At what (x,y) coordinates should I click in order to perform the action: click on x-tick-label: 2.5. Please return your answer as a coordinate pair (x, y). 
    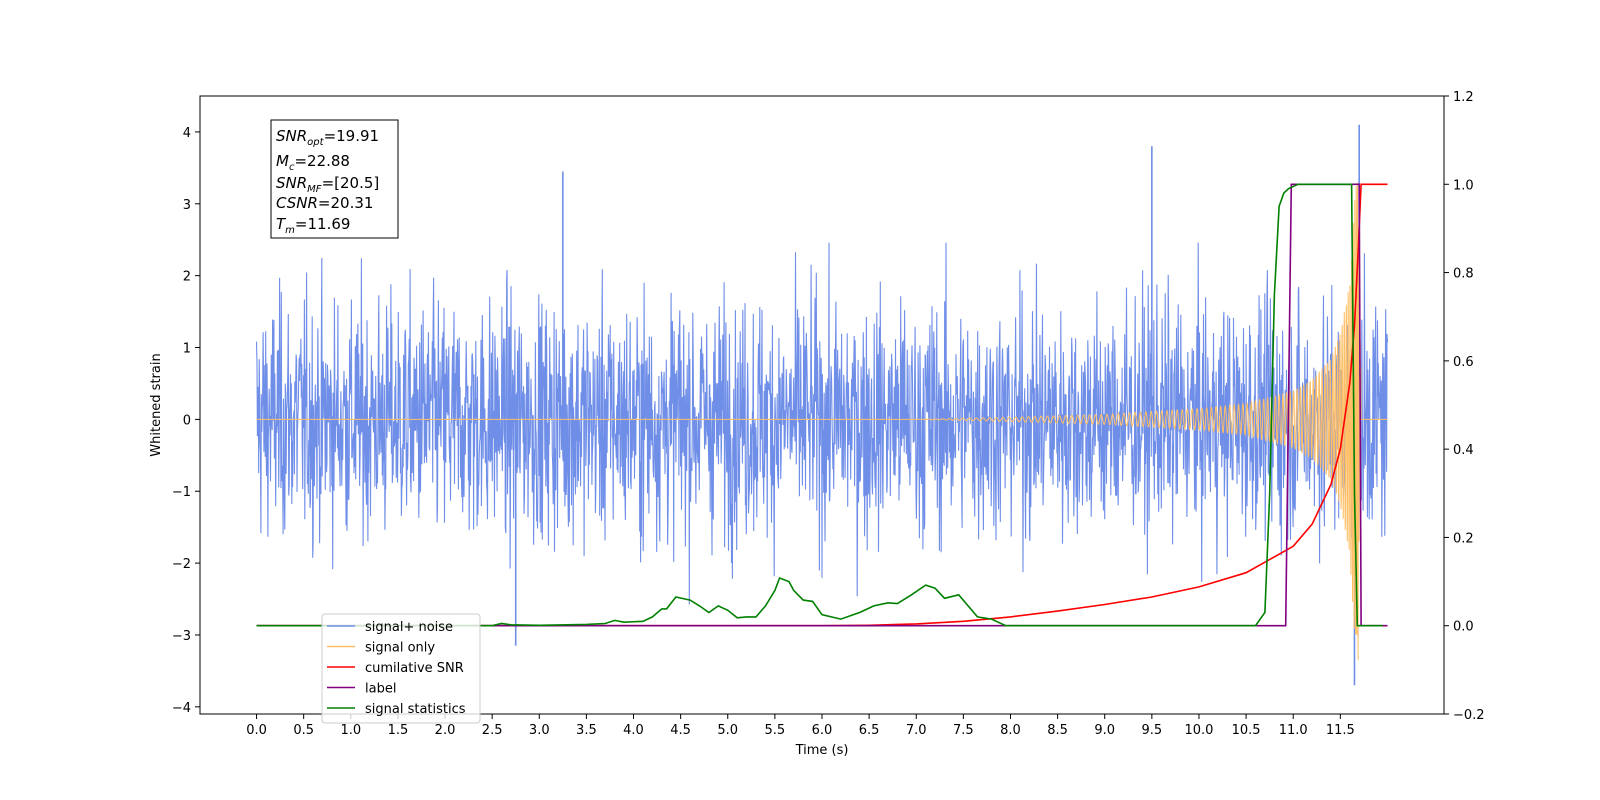
    Looking at the image, I should click on (492, 730).